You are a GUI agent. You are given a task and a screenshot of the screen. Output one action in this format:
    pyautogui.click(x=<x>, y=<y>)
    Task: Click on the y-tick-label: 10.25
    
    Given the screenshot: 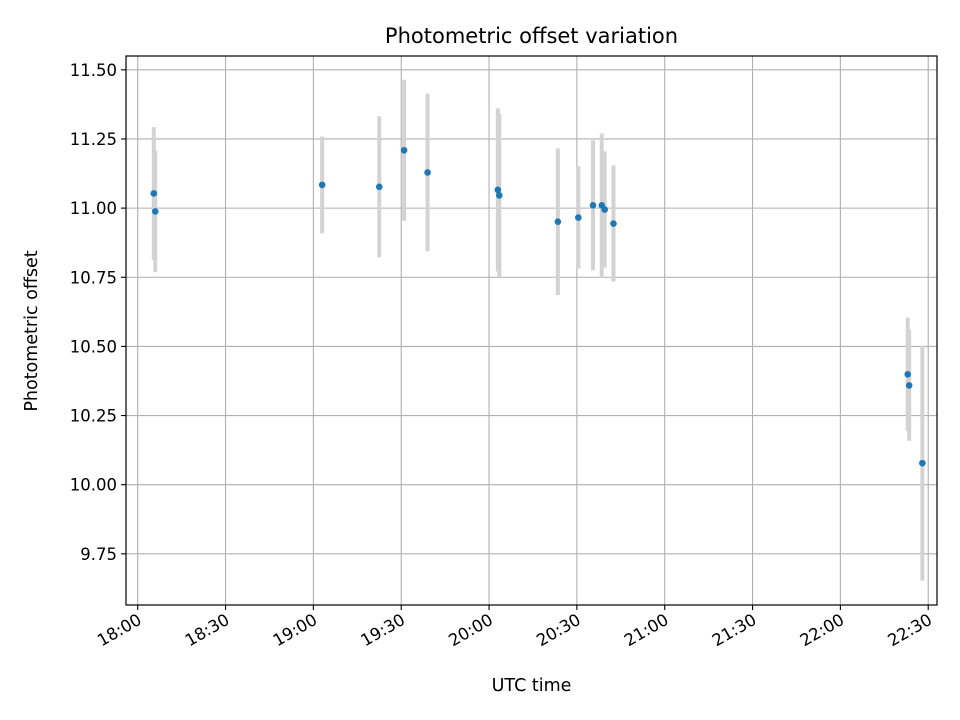 What is the action you would take?
    pyautogui.click(x=93, y=416)
    